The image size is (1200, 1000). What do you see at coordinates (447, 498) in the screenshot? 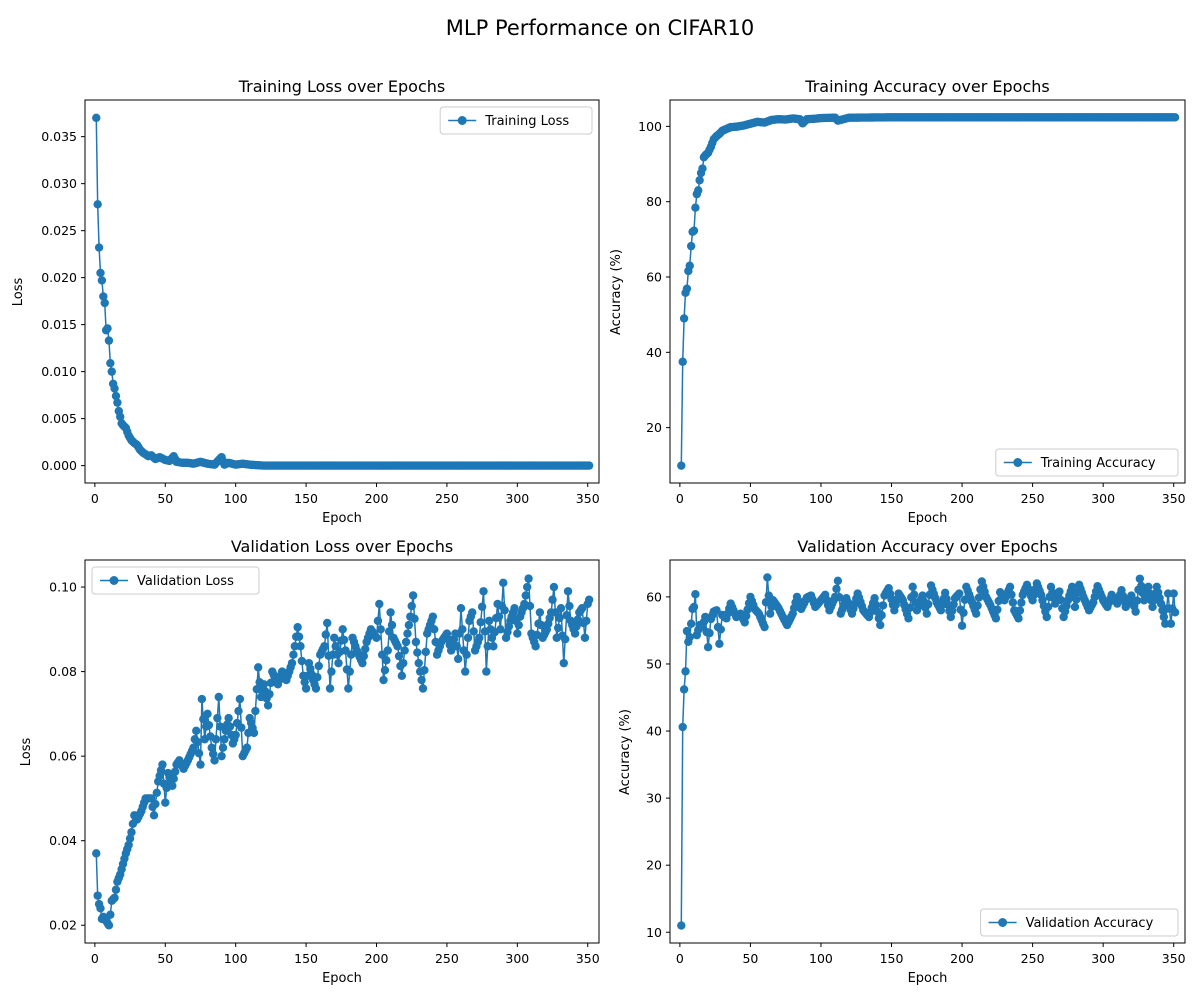
I see `x-tick-label: 250` at bounding box center [447, 498].